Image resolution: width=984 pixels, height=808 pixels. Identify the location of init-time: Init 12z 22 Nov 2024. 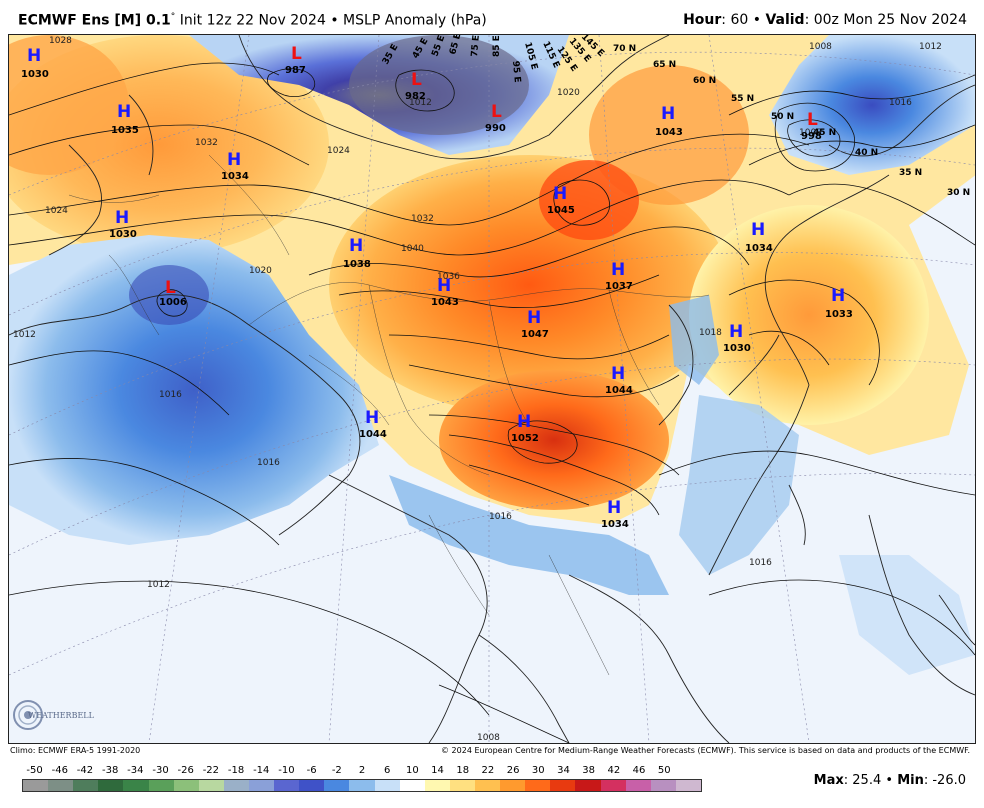
(252, 20).